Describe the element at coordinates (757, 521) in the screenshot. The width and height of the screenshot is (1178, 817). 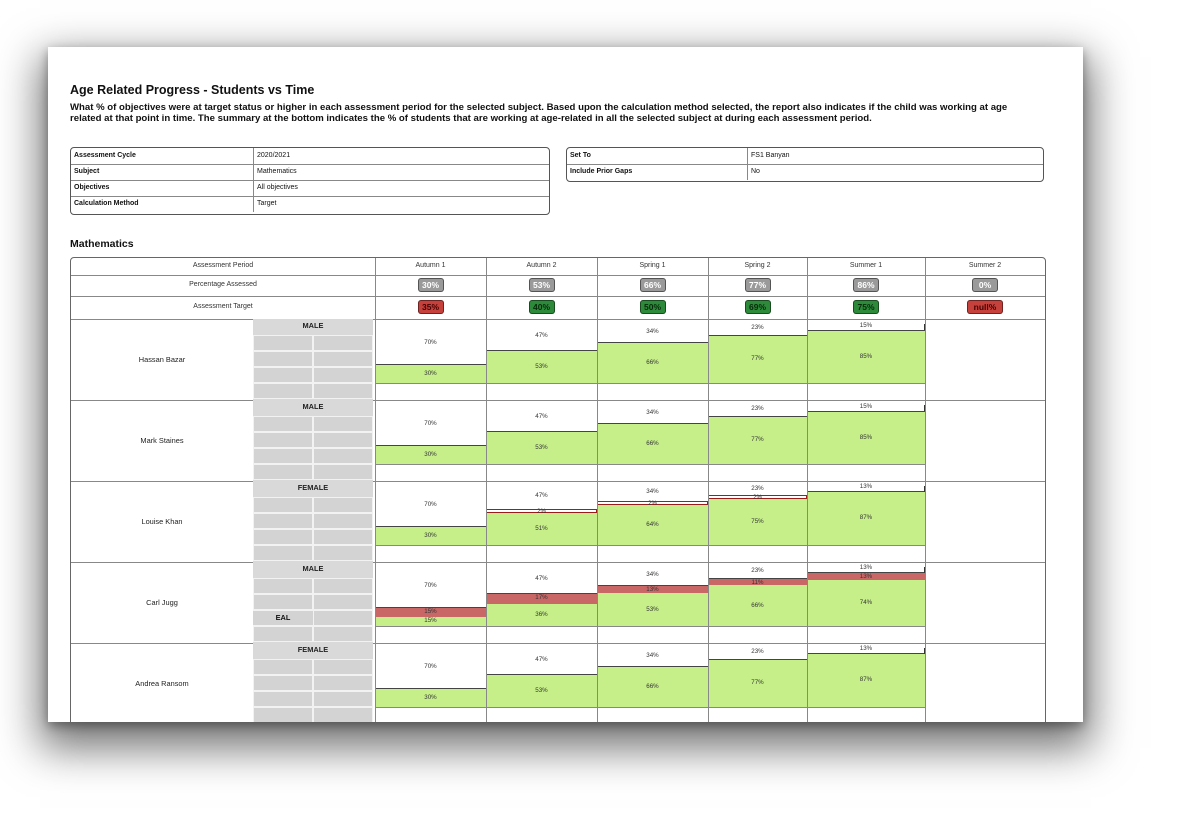
I see `achieved-value: 75%` at that location.